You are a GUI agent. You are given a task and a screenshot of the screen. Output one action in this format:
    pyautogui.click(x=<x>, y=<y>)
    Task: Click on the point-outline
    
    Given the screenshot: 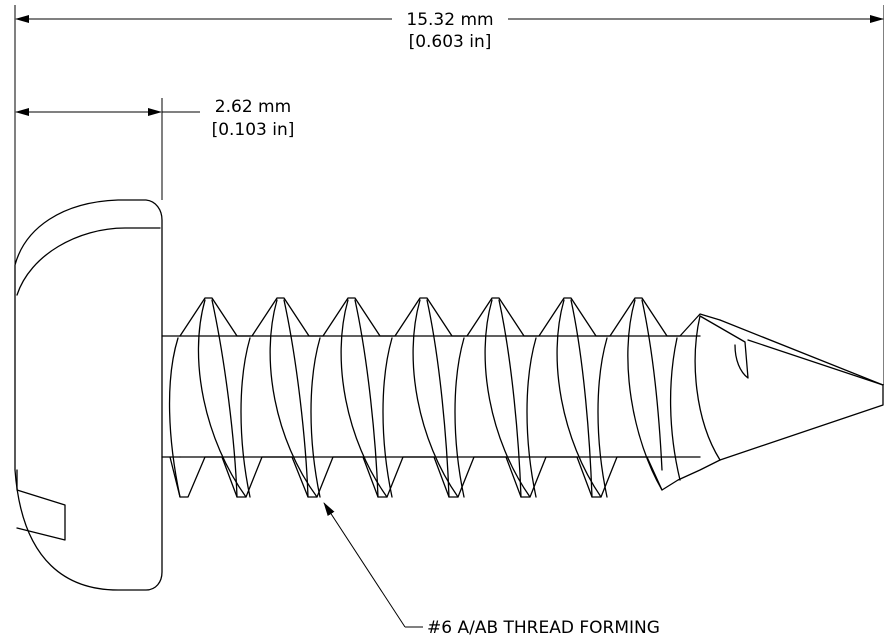 What is the action you would take?
    pyautogui.click(x=801, y=390)
    